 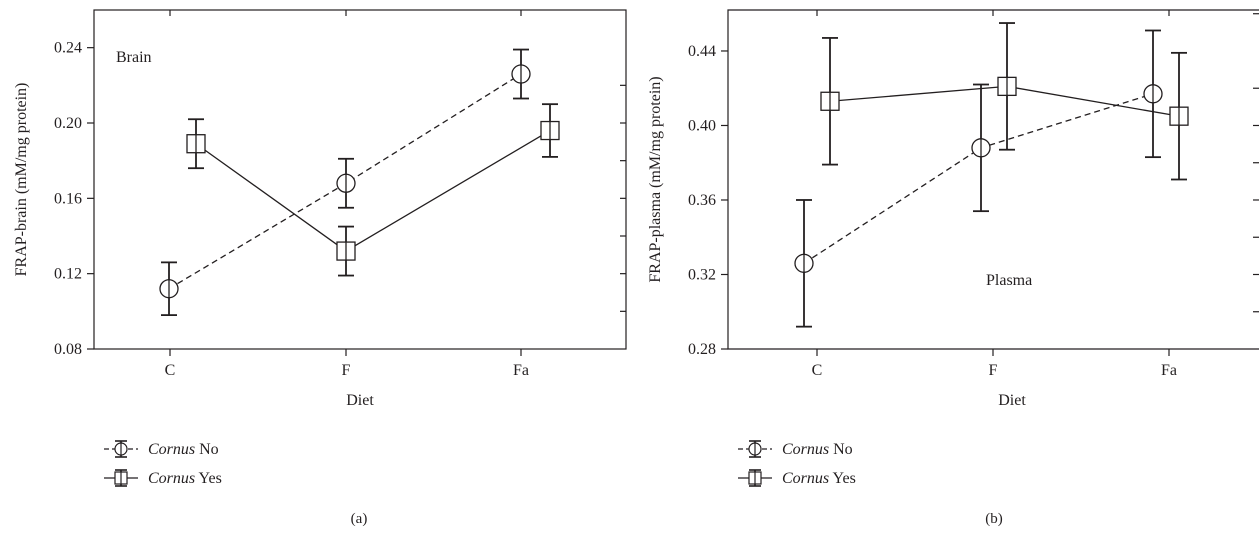 What do you see at coordinates (68, 48) in the screenshot?
I see `y-tick-label: 0.24` at bounding box center [68, 48].